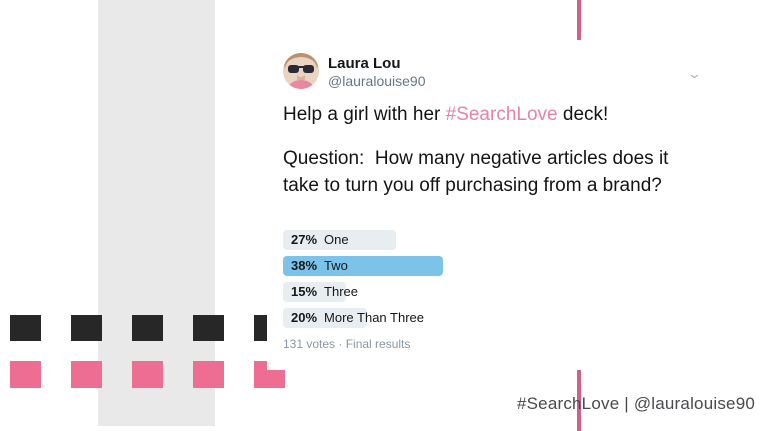  Describe the element at coordinates (304, 317) in the screenshot. I see `poll-option-pct: 20%` at that location.